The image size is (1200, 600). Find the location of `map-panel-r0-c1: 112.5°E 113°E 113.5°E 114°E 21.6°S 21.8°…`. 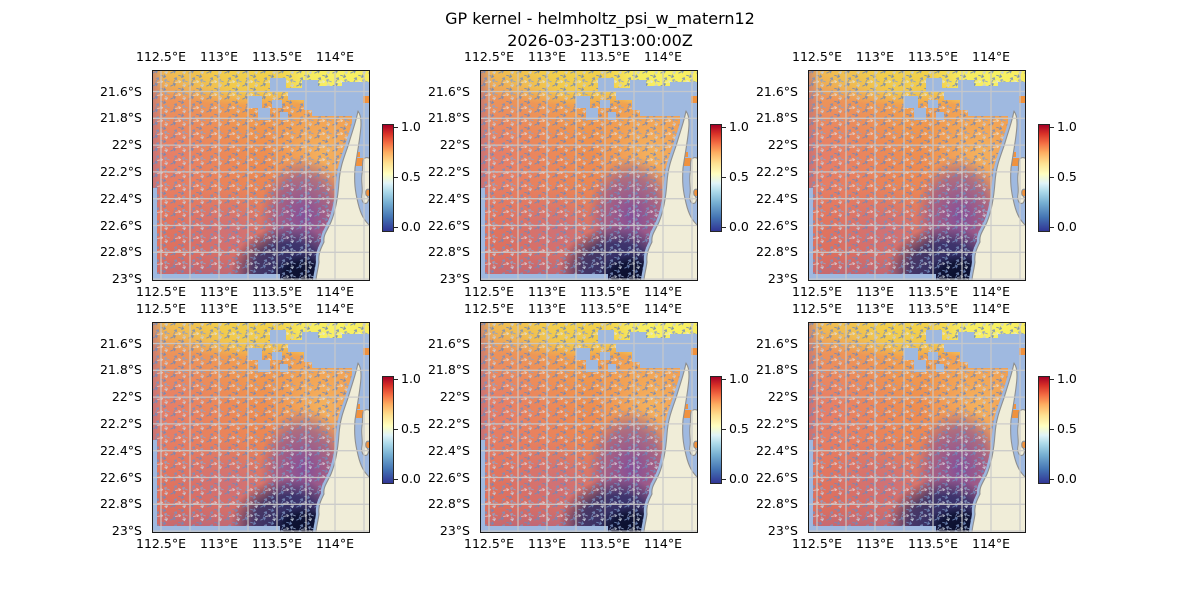

map-panel-r0-c1: 112.5°E 113°E 113.5°E 114°E 21.6°S 21.8°… is located at coordinates (589, 171).